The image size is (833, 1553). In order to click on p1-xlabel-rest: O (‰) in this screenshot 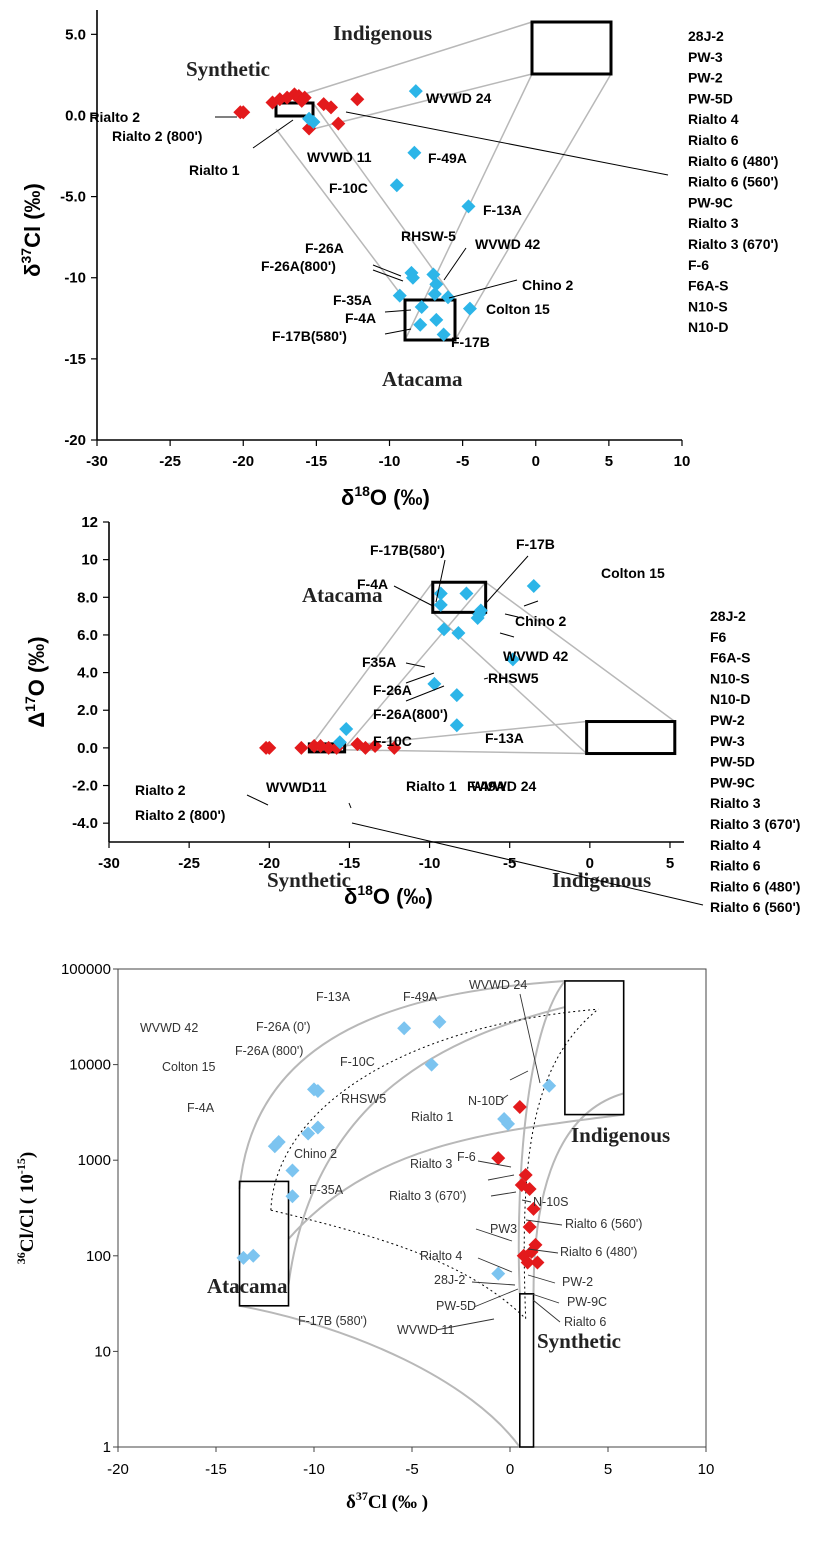, I will do `click(400, 497)`.